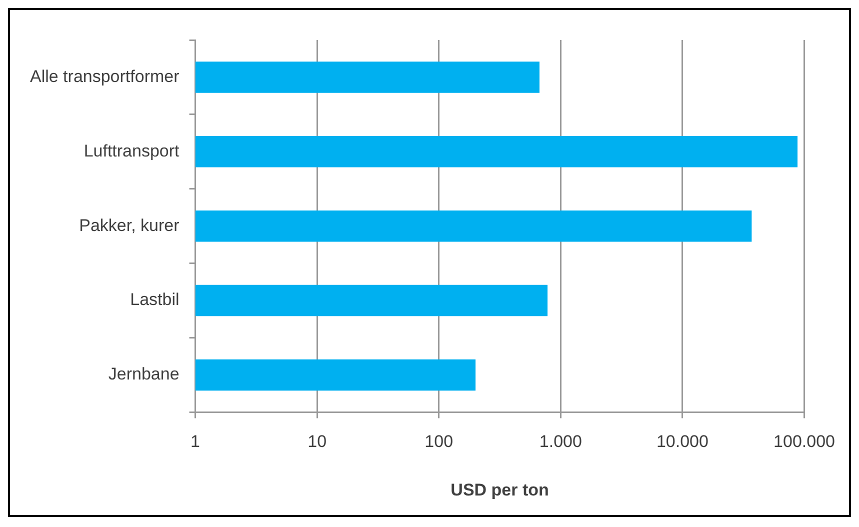  Describe the element at coordinates (439, 442) in the screenshot. I see `x-tick-label: 100` at that location.